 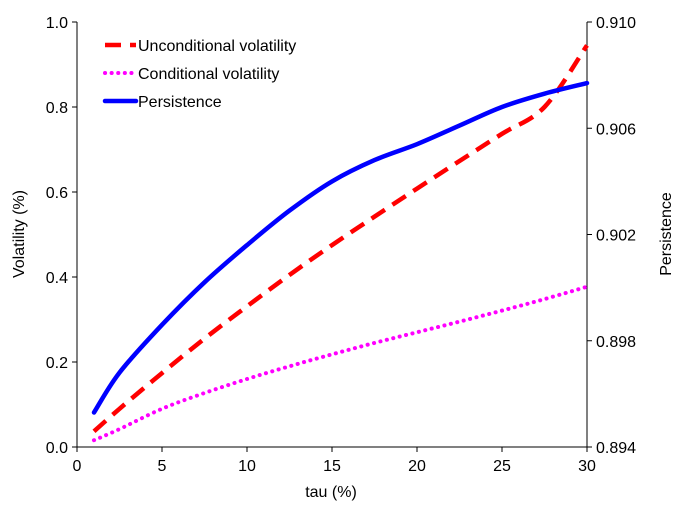 What do you see at coordinates (616, 129) in the screenshot?
I see `y2-tick-label: 0.906` at bounding box center [616, 129].